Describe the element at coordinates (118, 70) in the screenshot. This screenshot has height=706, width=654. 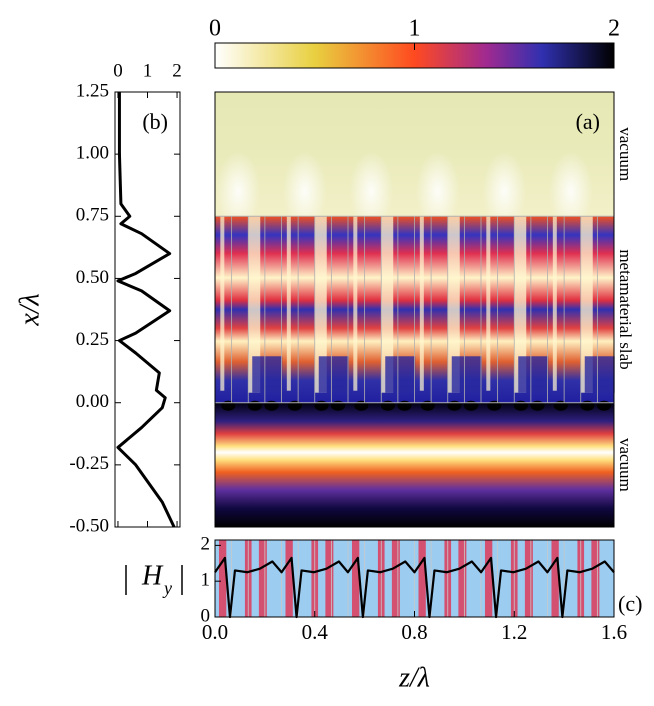
I see `x-tick-label: 0` at that location.